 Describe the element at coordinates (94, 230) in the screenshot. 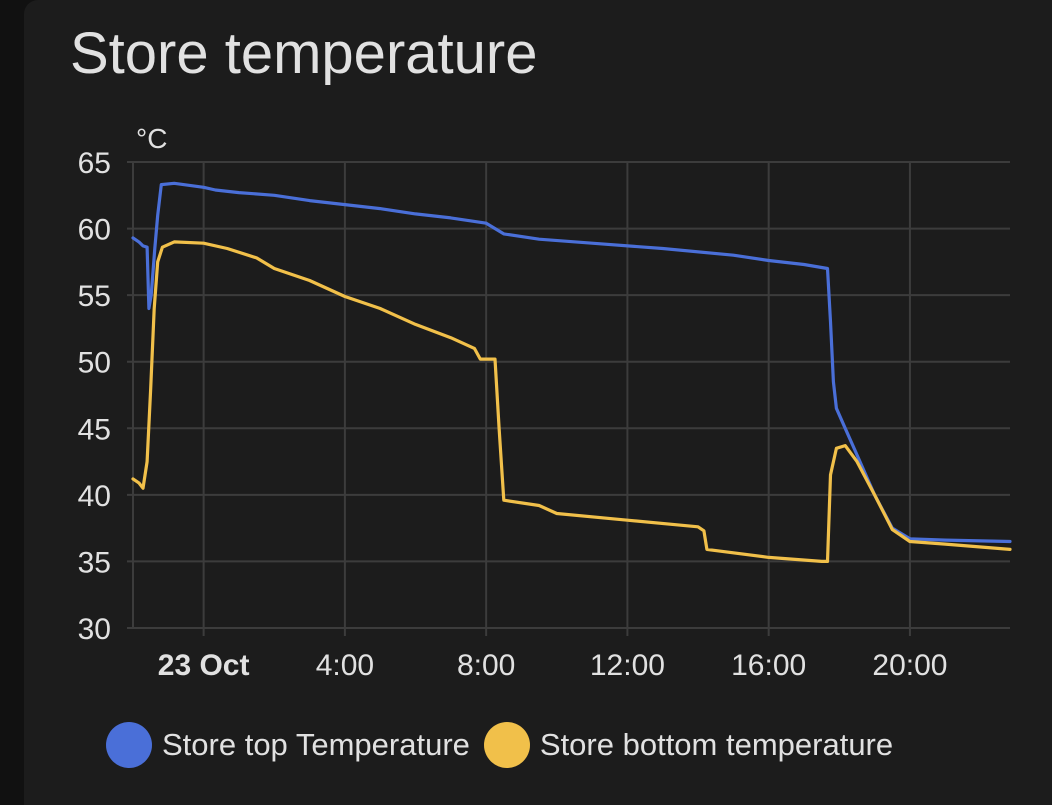

I see `y-tick-label: 60` at that location.